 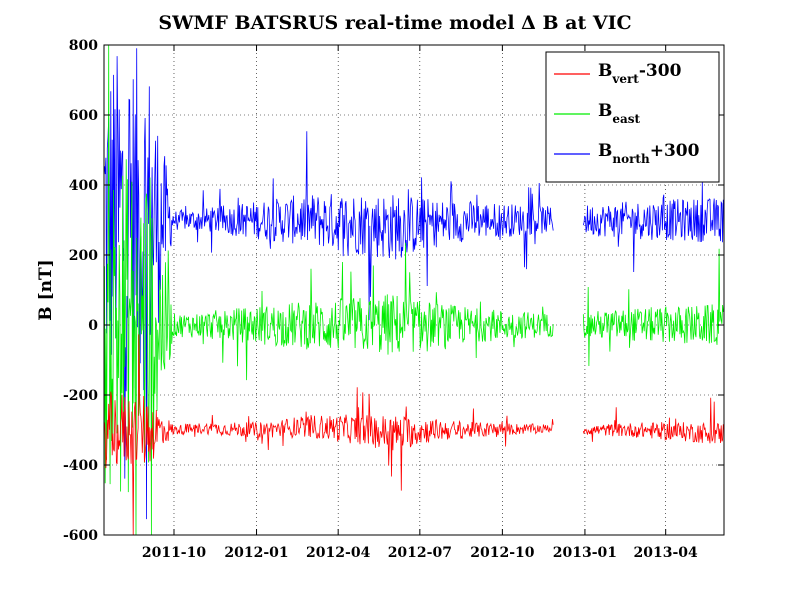 What do you see at coordinates (649, 153) in the screenshot?
I see `legend-label-north: Bnorth+300` at bounding box center [649, 153].